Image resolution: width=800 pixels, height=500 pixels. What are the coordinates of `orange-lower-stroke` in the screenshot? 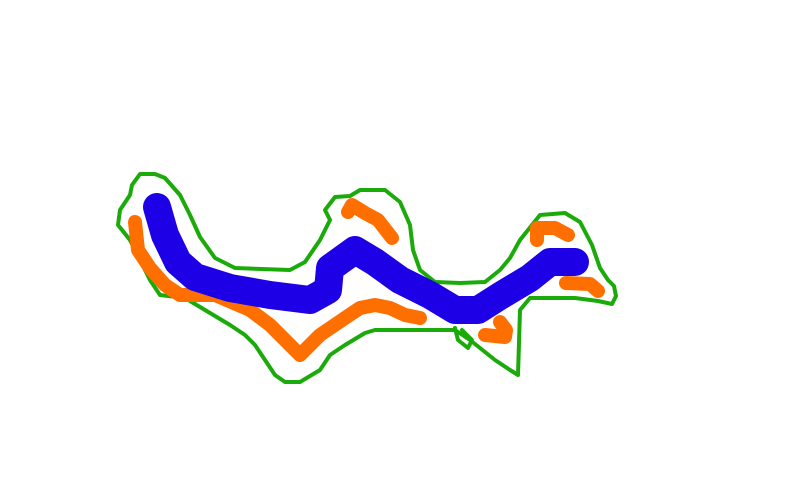 It's located at (277, 288).